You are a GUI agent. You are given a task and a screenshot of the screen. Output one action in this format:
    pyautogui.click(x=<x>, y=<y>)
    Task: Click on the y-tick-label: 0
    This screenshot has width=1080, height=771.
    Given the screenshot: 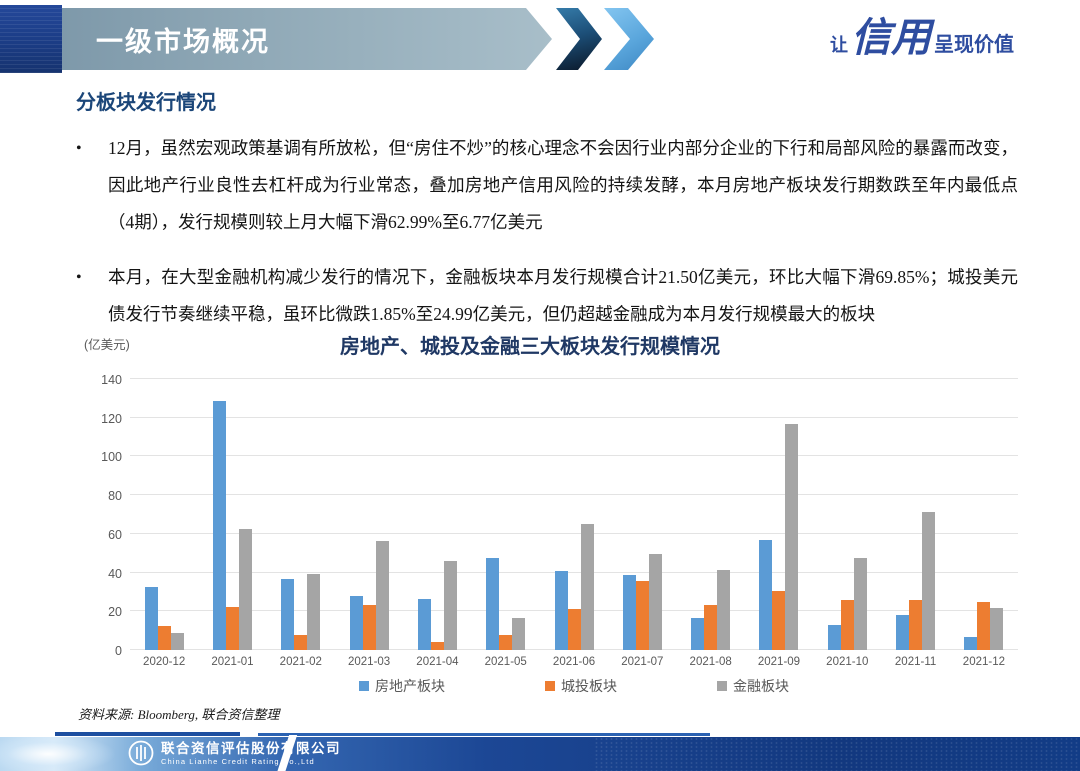 What is the action you would take?
    pyautogui.click(x=118, y=651)
    